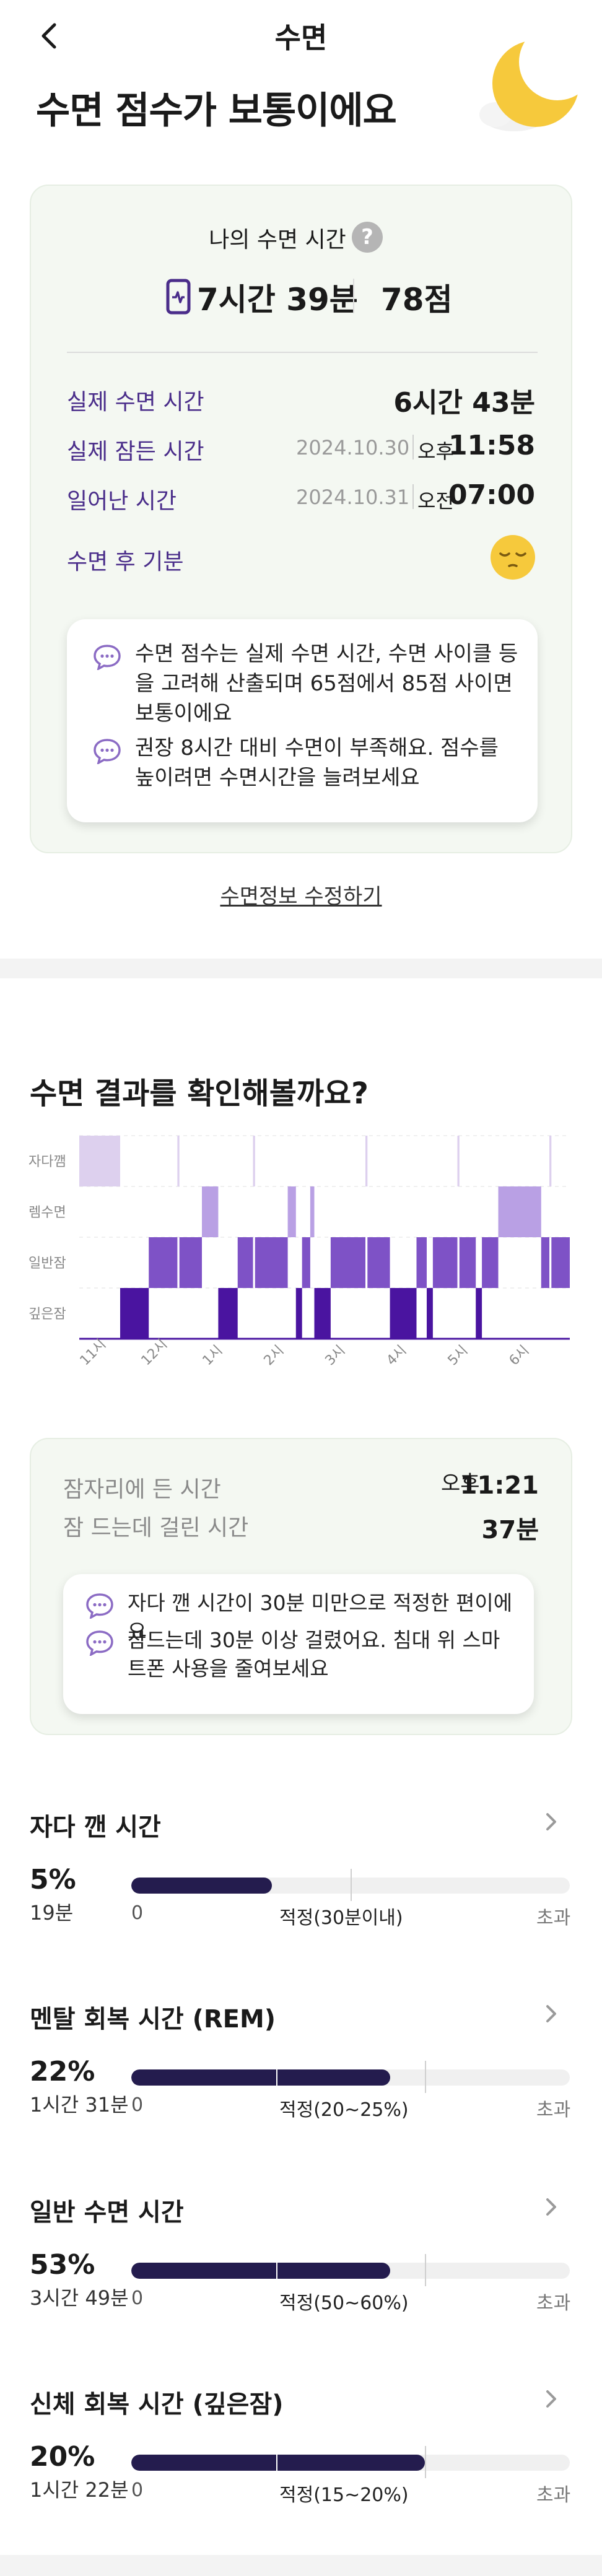 Image resolution: width=602 pixels, height=2576 pixels. What do you see at coordinates (530, 78) in the screenshot?
I see `crescent-moon-icon` at bounding box center [530, 78].